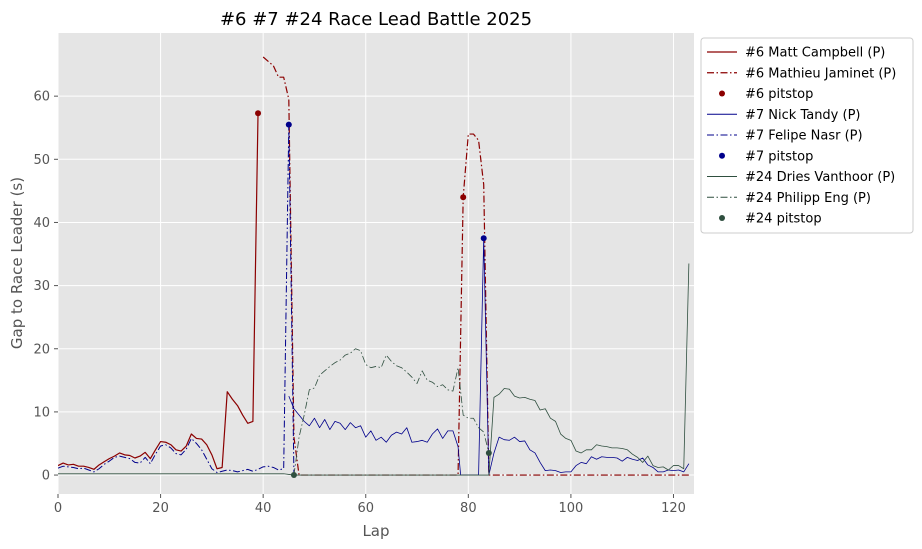  What do you see at coordinates (41, 412) in the screenshot?
I see `y-tick-label: 10` at bounding box center [41, 412].